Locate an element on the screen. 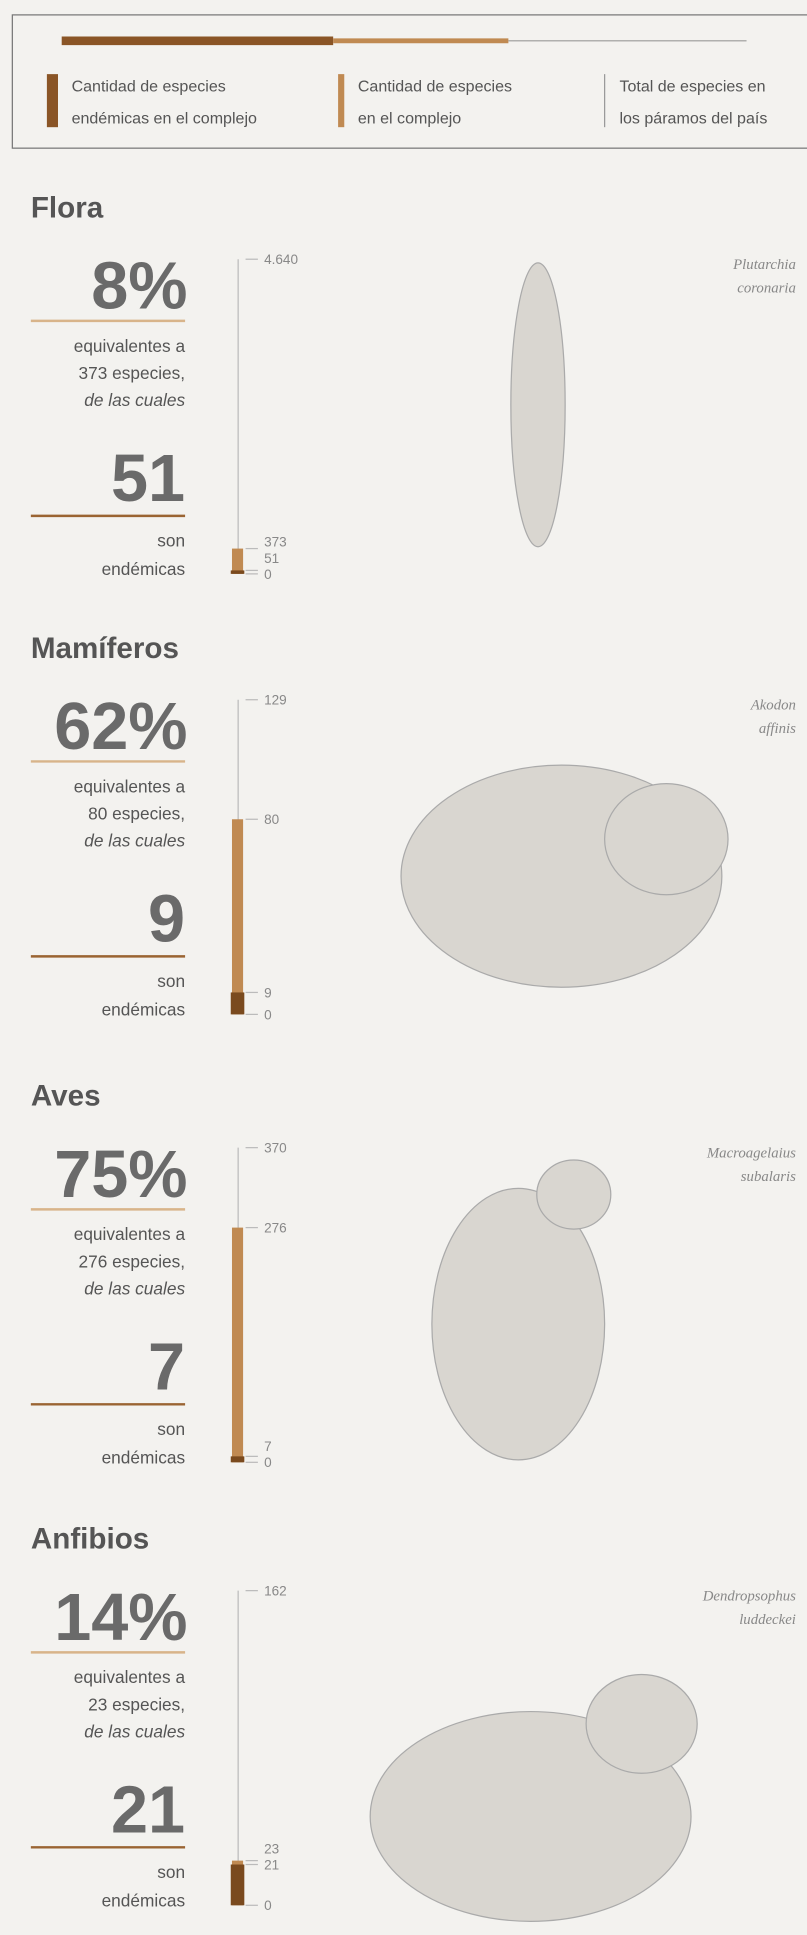 The image size is (807, 1935). section-title: Flora is located at coordinates (67, 207).